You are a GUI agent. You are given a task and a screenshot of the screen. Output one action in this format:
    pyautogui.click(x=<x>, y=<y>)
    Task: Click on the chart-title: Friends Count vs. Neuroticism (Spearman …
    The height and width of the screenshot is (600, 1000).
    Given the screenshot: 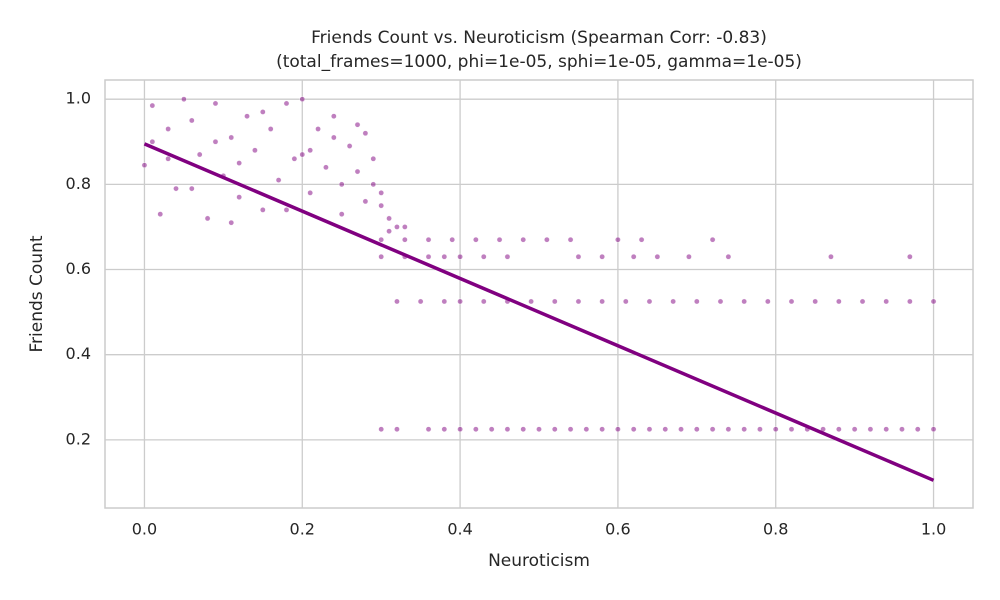 What is the action you would take?
    pyautogui.click(x=539, y=38)
    